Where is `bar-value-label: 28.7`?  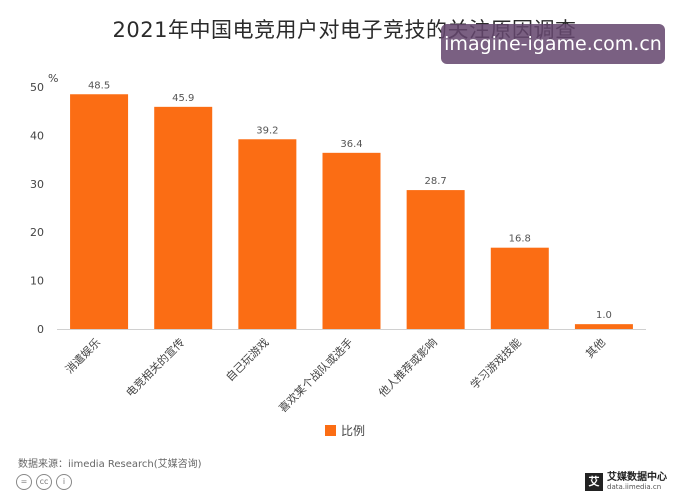 bar-value-label: 28.7 is located at coordinates (436, 181).